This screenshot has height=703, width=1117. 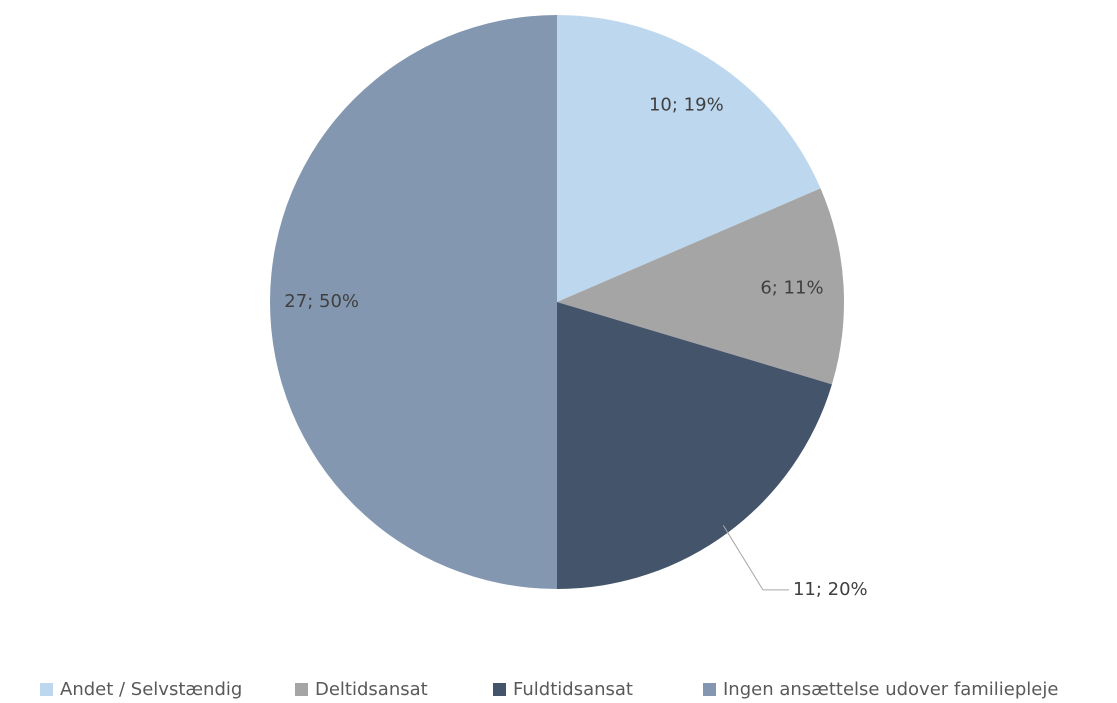 What do you see at coordinates (321, 301) in the screenshot?
I see `data-label: 27; 50%` at bounding box center [321, 301].